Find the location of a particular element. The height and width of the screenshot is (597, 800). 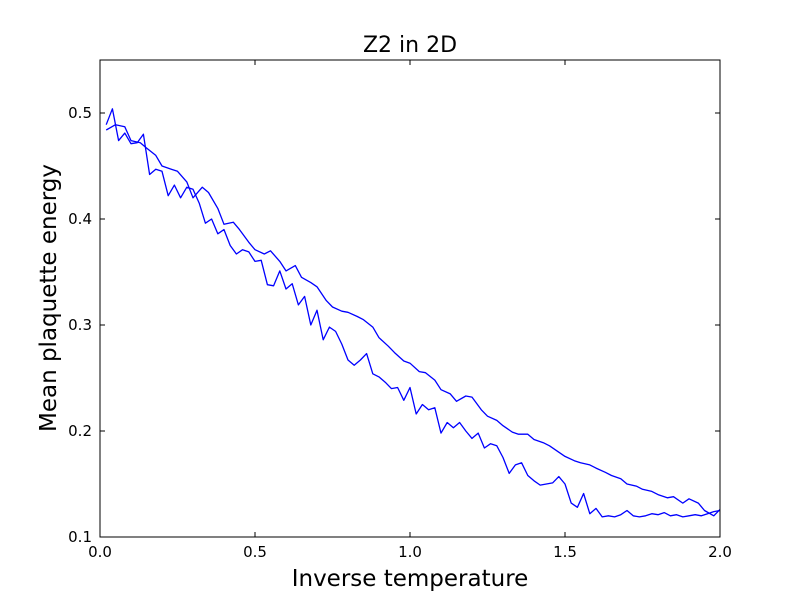

x-tick-label: 1.0 is located at coordinates (410, 552).